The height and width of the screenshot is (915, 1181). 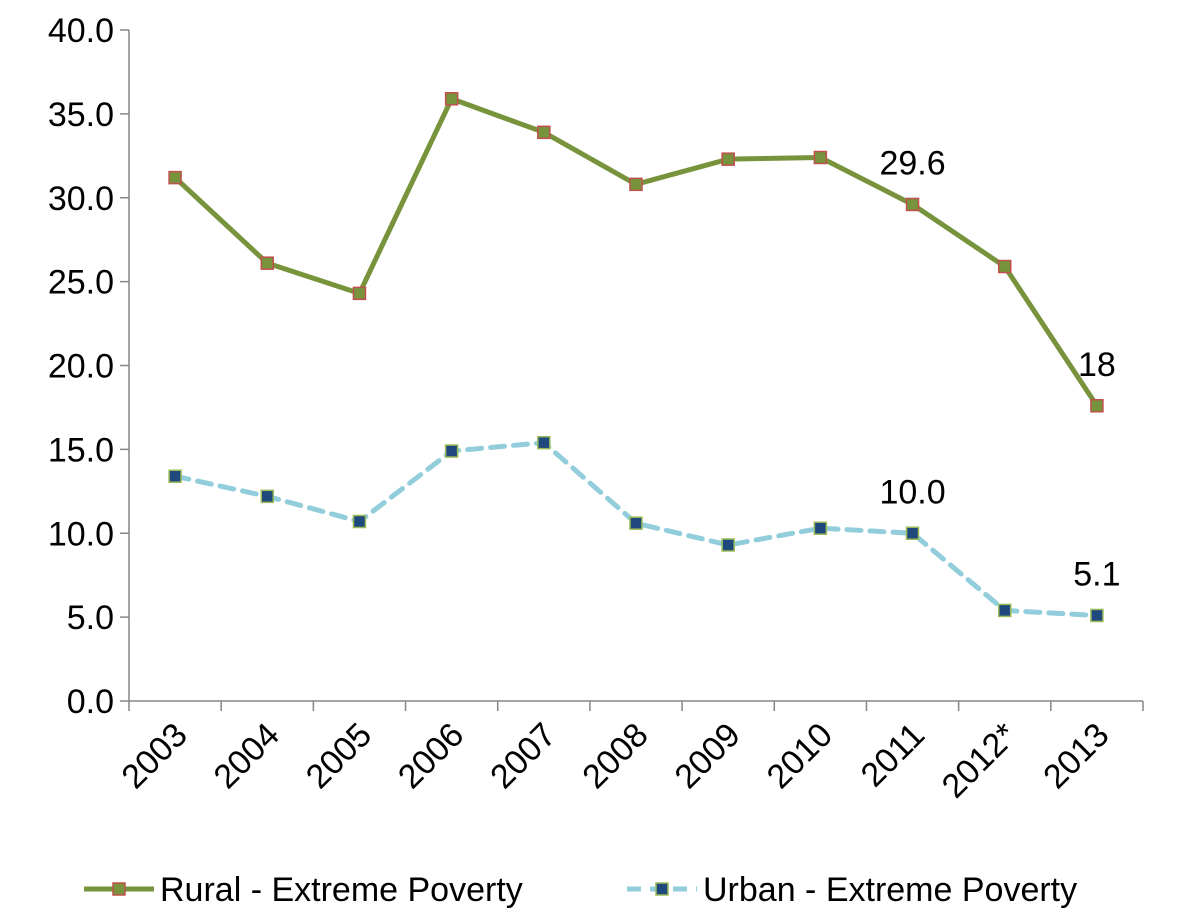 I want to click on y-tick-label: 35.0, so click(x=81, y=115).